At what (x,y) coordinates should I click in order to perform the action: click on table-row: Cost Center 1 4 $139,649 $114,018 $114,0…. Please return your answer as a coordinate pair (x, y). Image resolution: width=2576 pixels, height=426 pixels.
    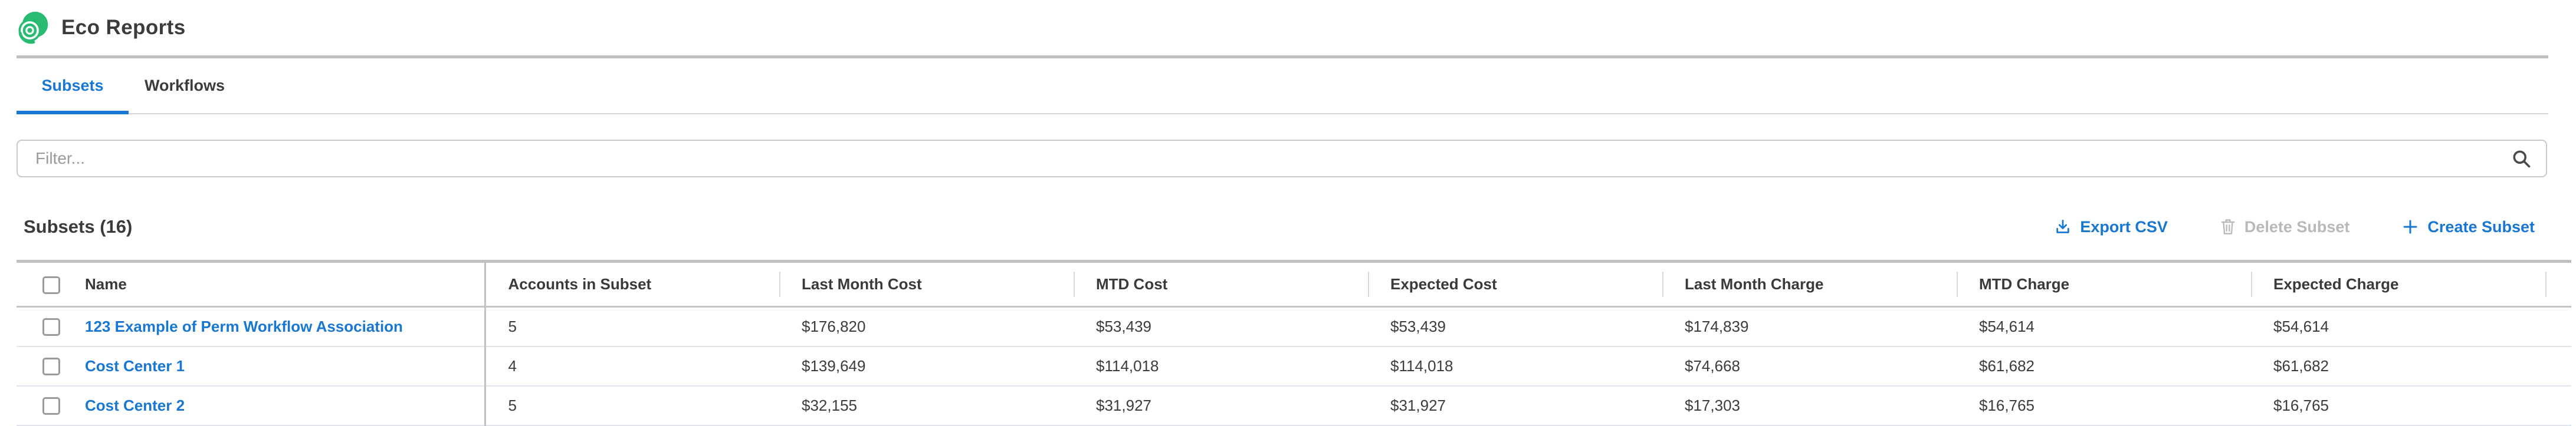
    Looking at the image, I should click on (1294, 366).